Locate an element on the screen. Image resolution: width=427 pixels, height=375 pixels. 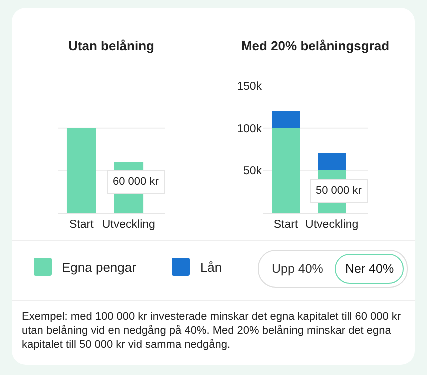
chart-title: Med 20% belåningsgrad is located at coordinates (315, 46).